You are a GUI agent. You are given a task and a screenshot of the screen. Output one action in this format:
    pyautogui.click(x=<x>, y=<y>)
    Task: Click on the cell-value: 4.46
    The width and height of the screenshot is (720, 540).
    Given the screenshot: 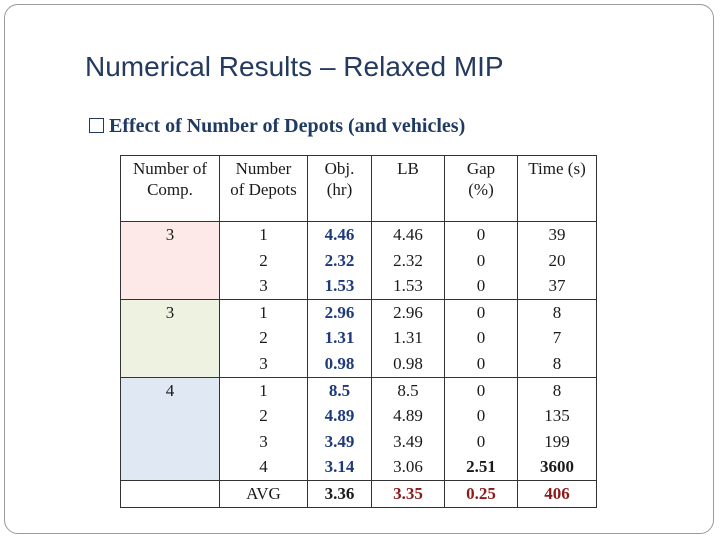 What is the action you would take?
    pyautogui.click(x=408, y=234)
    